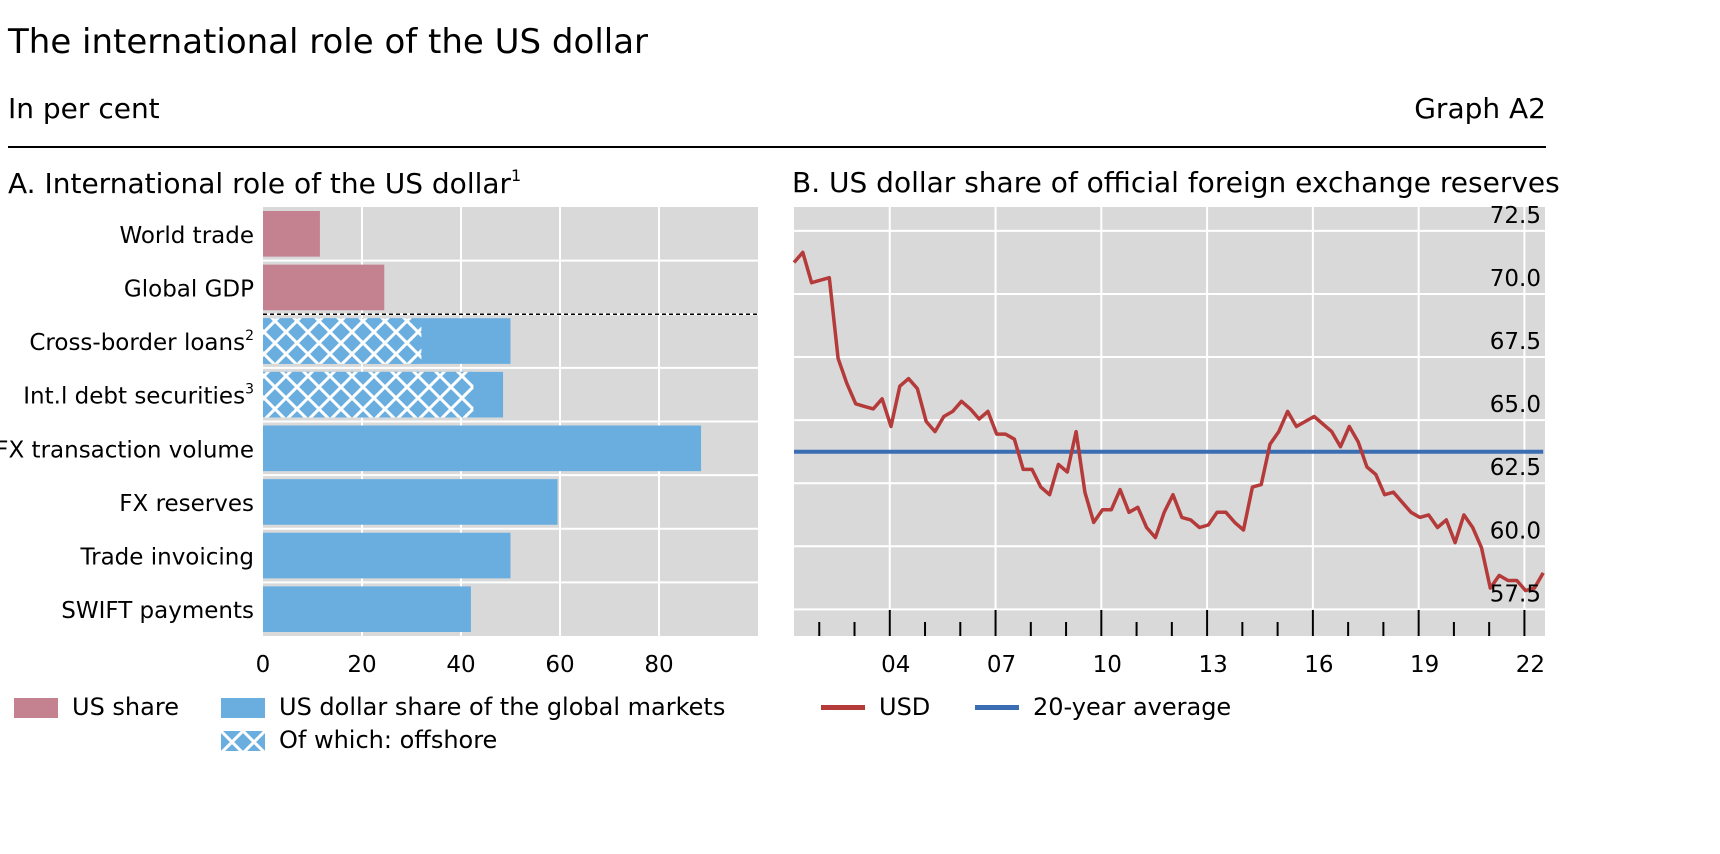 The image size is (1720, 854). I want to click on category-label: Global GDP, so click(189, 289).